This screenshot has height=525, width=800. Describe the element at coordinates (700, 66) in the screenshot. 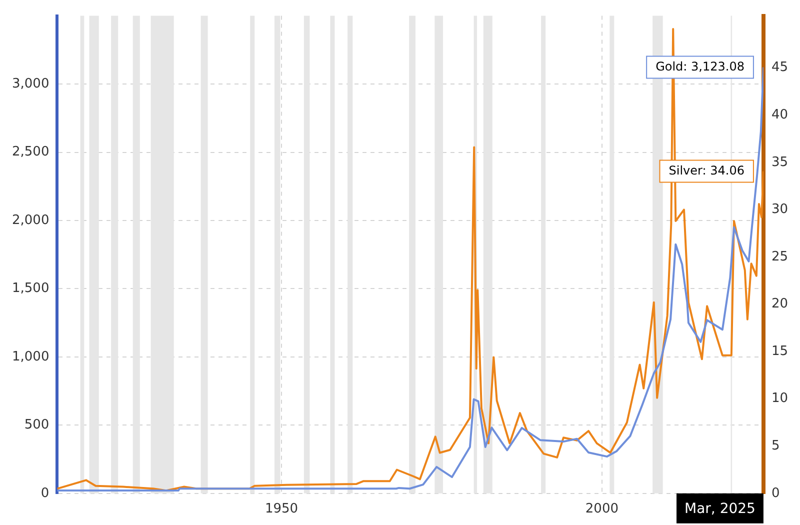

I see `data-label: Gold: 3,123.08` at that location.